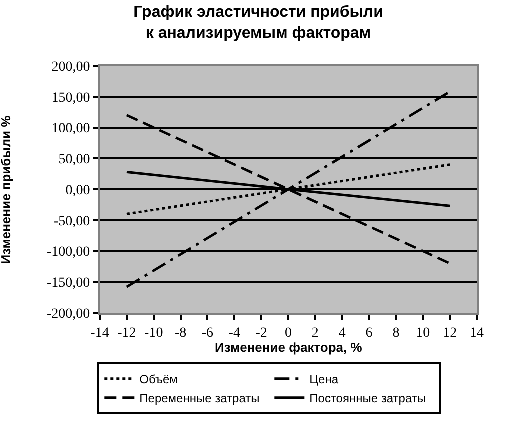 This screenshot has height=426, width=517. What do you see at coordinates (71, 67) in the screenshot?
I see `y-tick-label: 200,00` at bounding box center [71, 67].